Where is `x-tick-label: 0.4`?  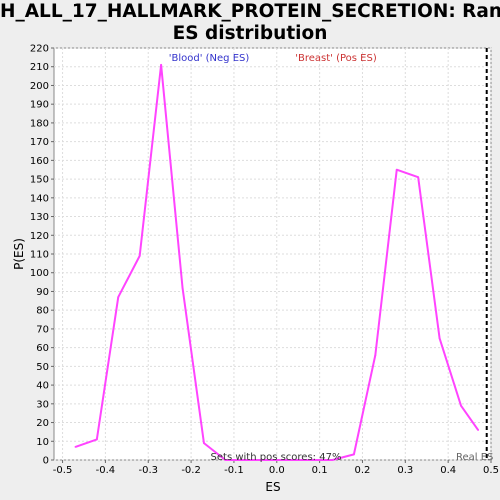
x-tick-label: 0.4 is located at coordinates (448, 470).